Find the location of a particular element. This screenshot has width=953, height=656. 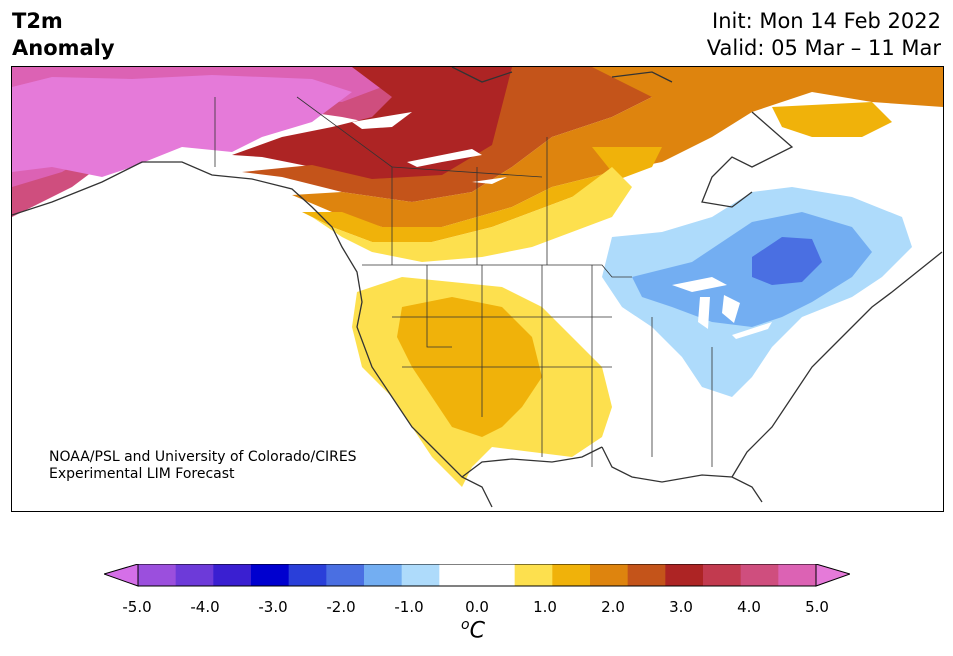

variable-title-line2: Anomaly is located at coordinates (63, 48).